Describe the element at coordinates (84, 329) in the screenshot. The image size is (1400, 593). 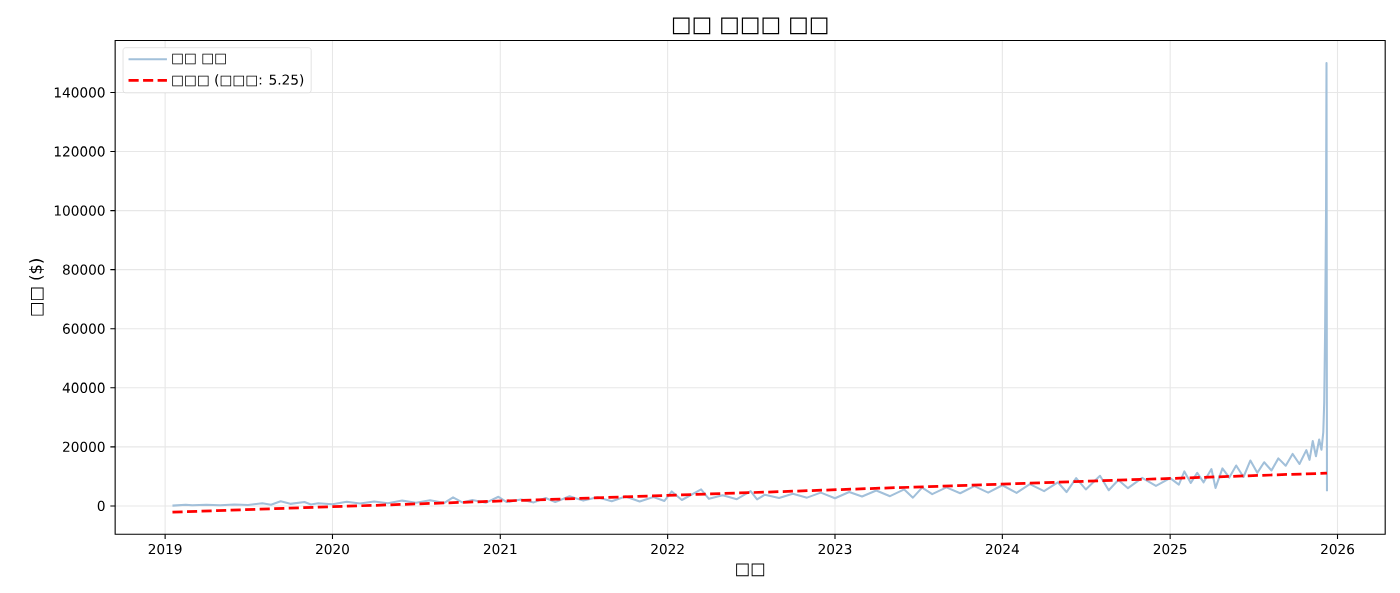
I see `y-tick-label: 60000` at that location.